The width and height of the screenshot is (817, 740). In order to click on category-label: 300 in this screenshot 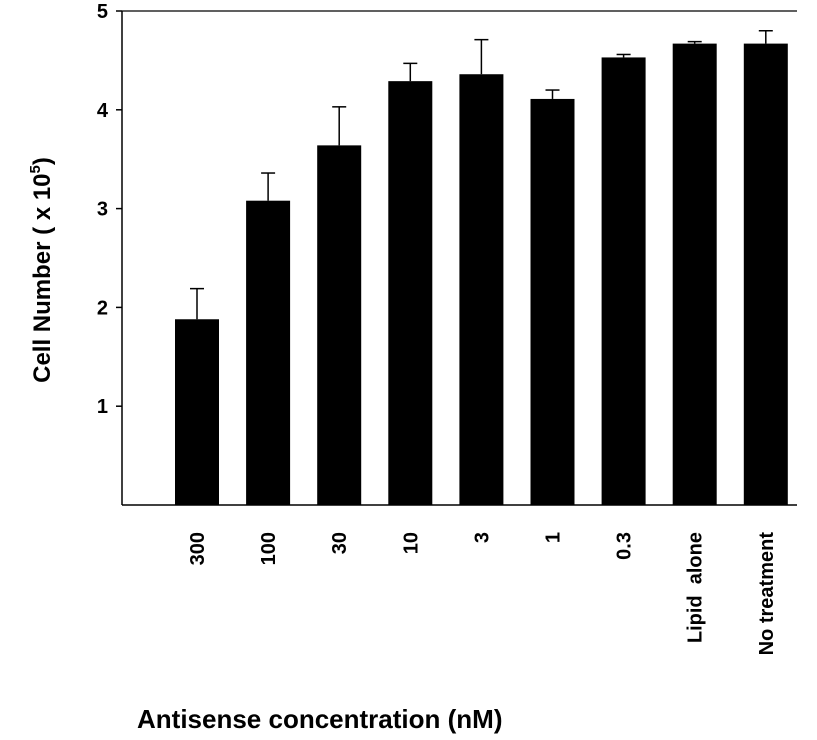, I will do `click(198, 548)`.